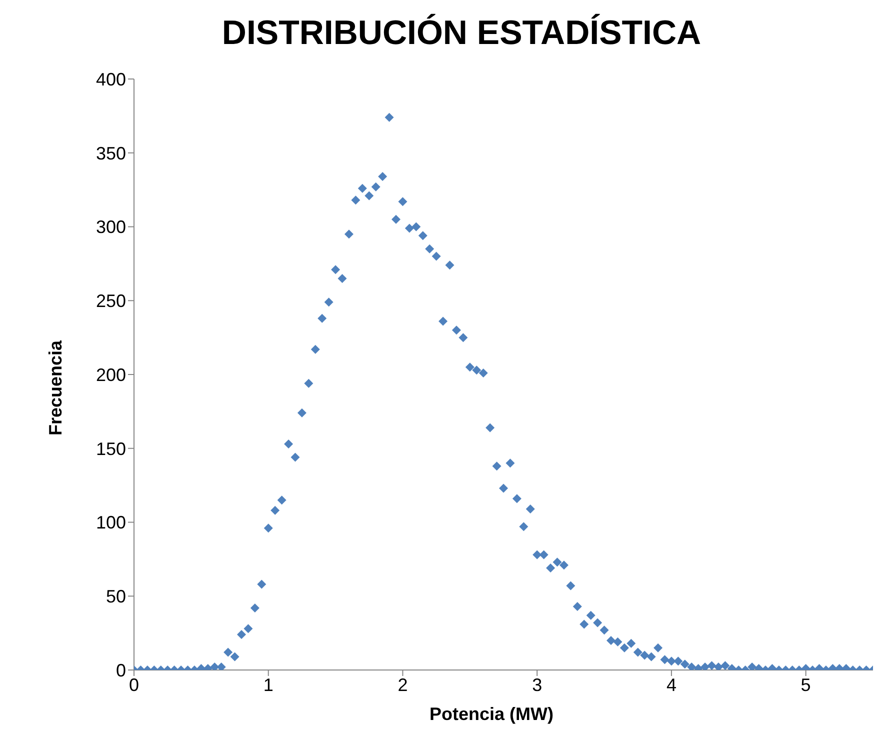 The height and width of the screenshot is (734, 883). What do you see at coordinates (111, 227) in the screenshot?
I see `y-tick-label: 300` at bounding box center [111, 227].